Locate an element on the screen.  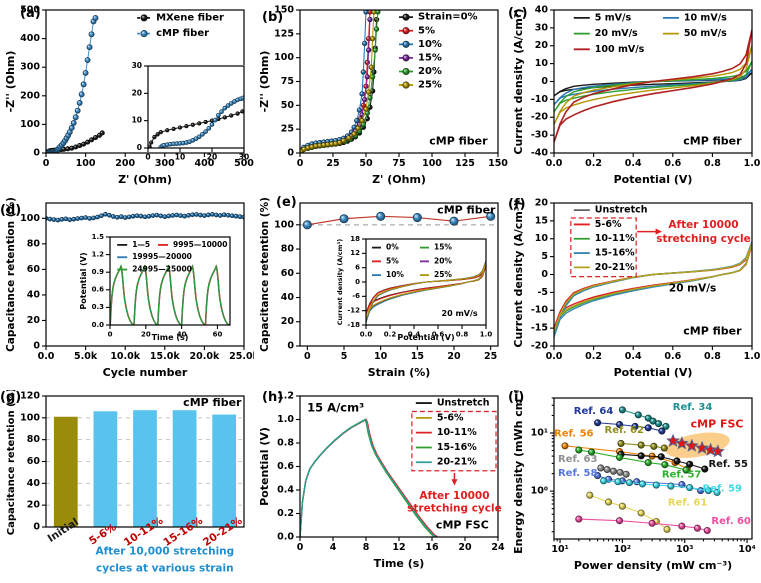
panel-g: (g) is located at coordinates (127, 486).